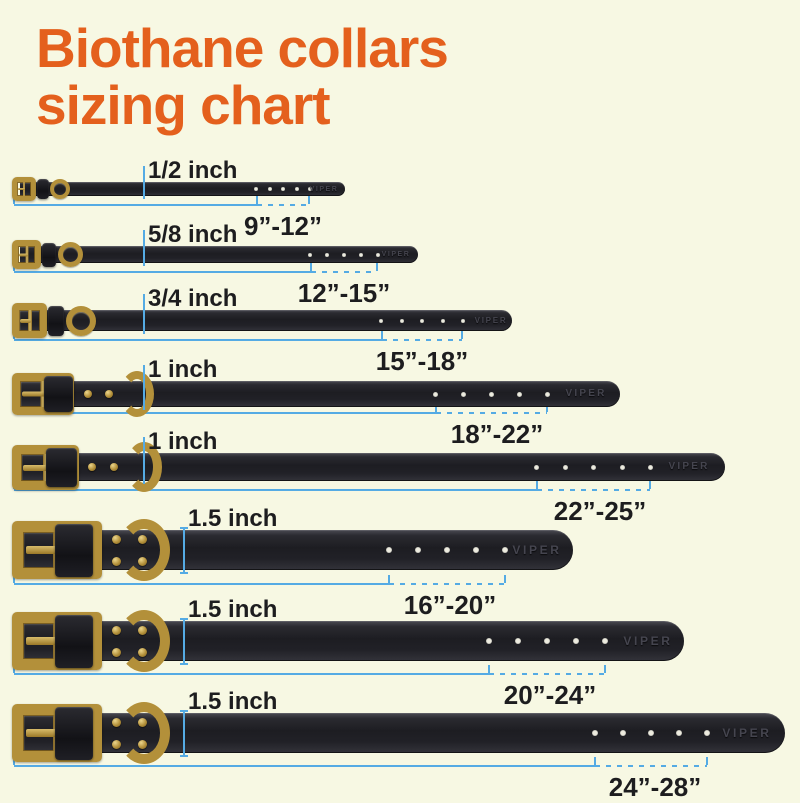  What do you see at coordinates (600, 511) in the screenshot?
I see `size-range-label: 22”-25”` at bounding box center [600, 511].